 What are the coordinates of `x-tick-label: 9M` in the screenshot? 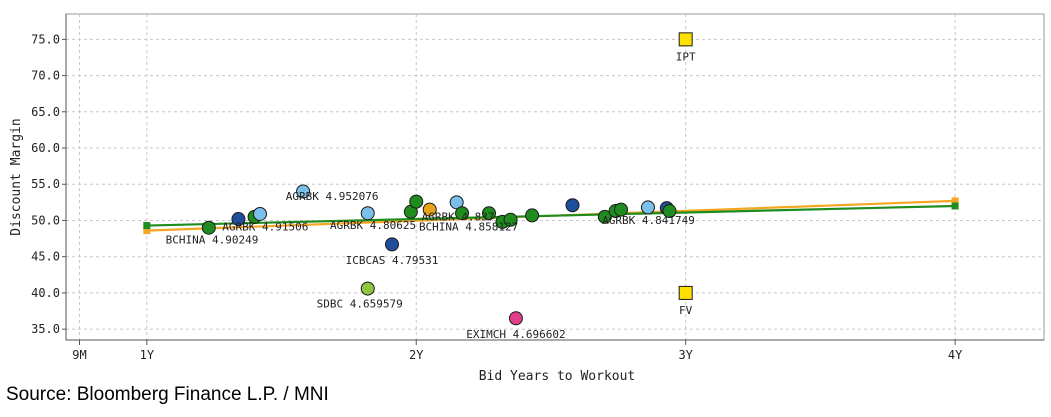 It's located at (79, 355).